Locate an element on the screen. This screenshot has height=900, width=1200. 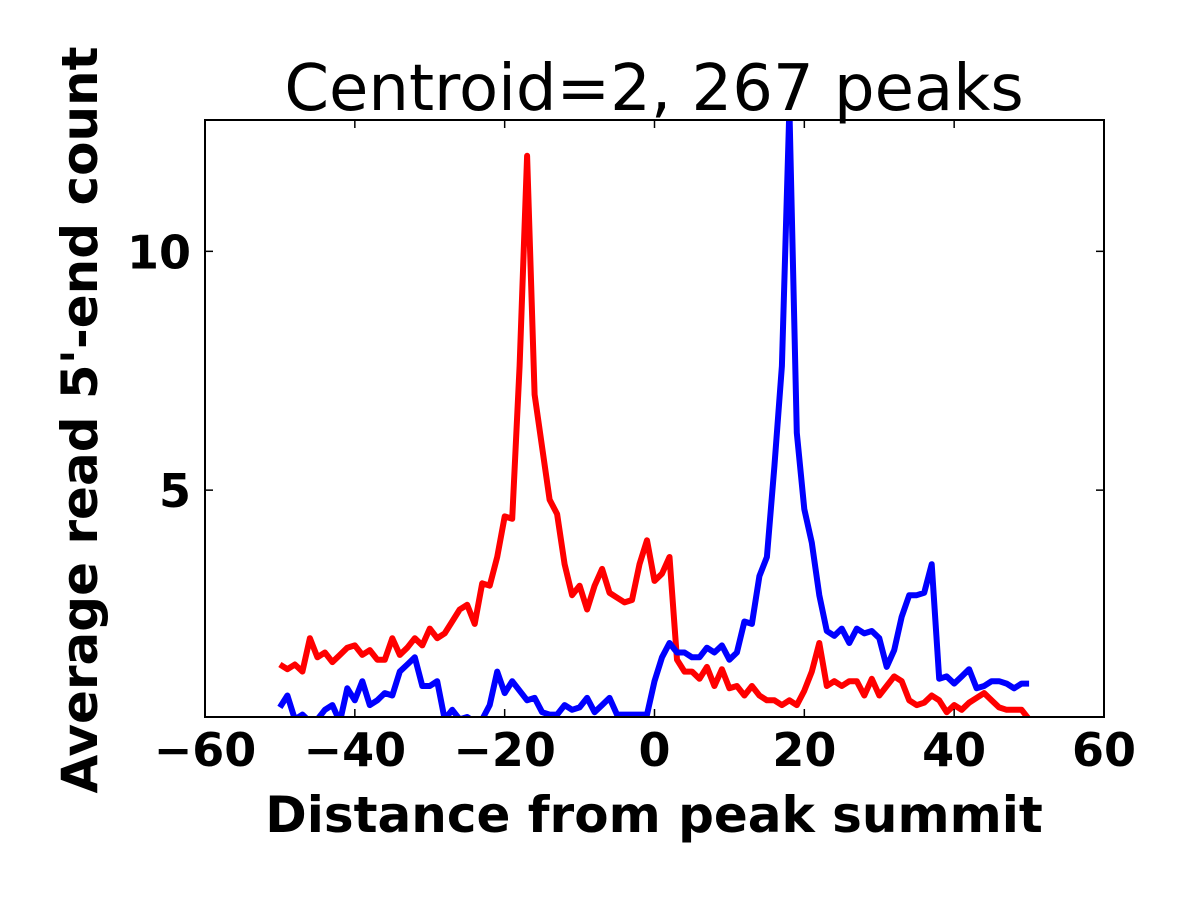
chart-title: Centroid=2, 267 peaks is located at coordinates (653, 89).